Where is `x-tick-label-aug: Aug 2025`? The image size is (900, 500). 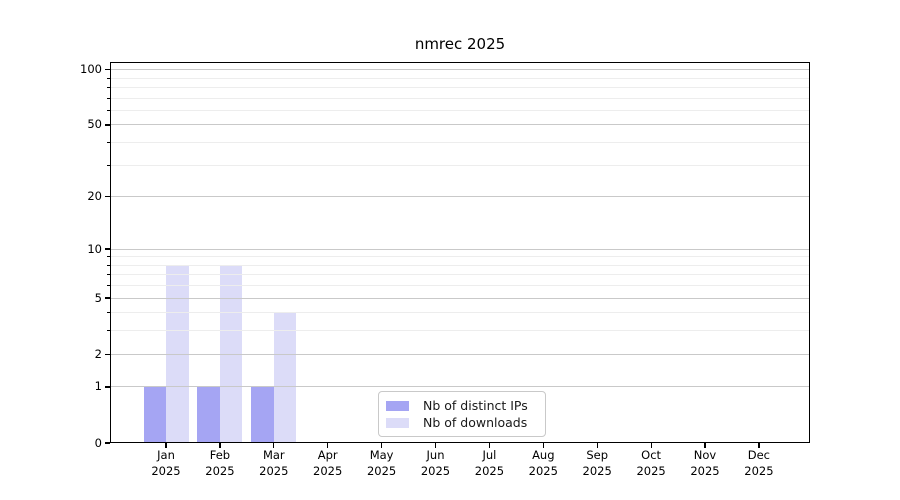 x-tick-label-aug: Aug 2025 is located at coordinates (543, 463).